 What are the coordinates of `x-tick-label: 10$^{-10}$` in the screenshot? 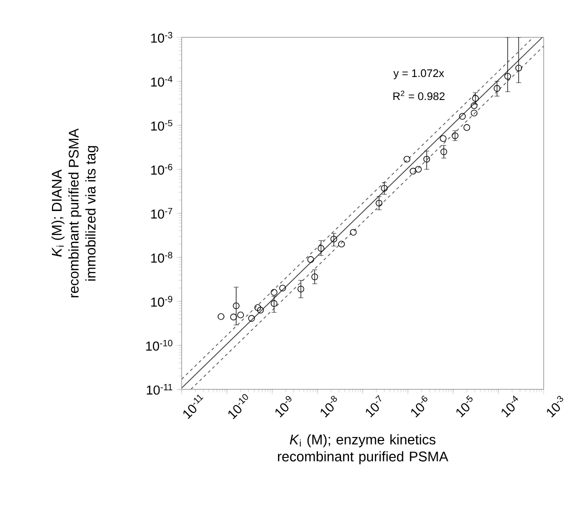 It's located at (238, 407).